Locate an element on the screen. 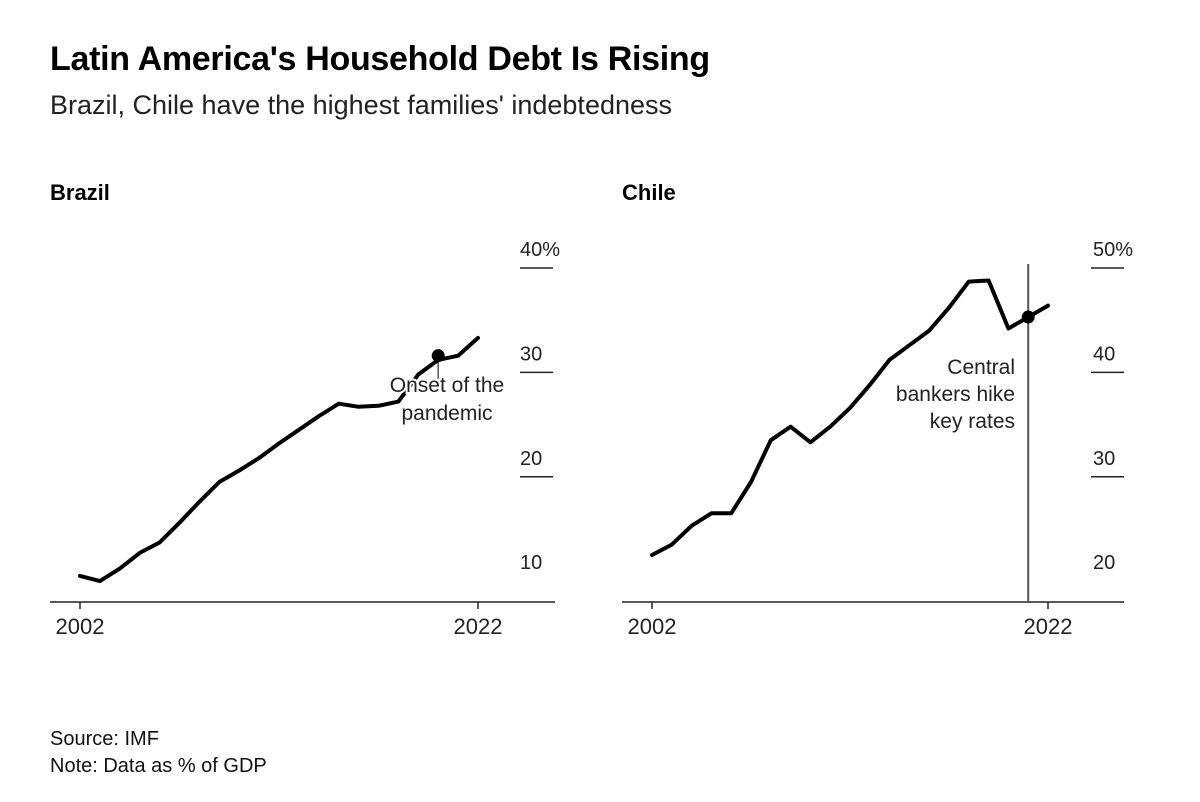  chile-annotation-text: Central is located at coordinates (981, 367).